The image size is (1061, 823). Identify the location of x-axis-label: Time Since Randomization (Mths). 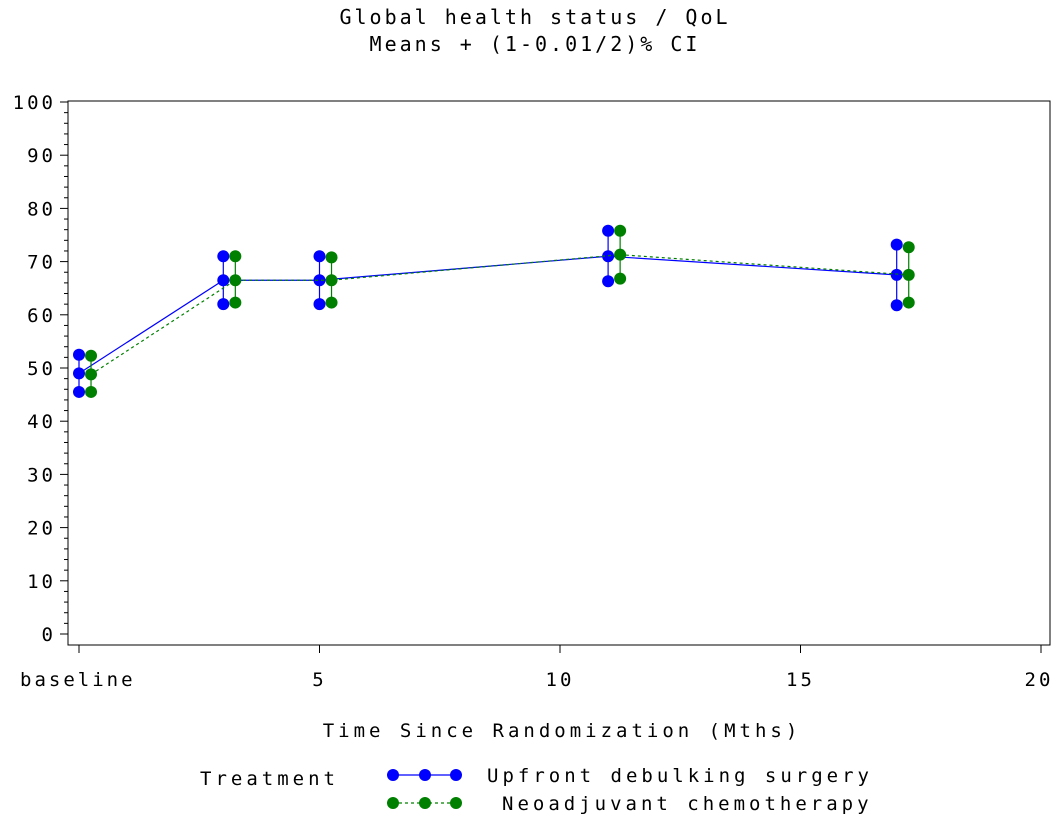
(562, 731).